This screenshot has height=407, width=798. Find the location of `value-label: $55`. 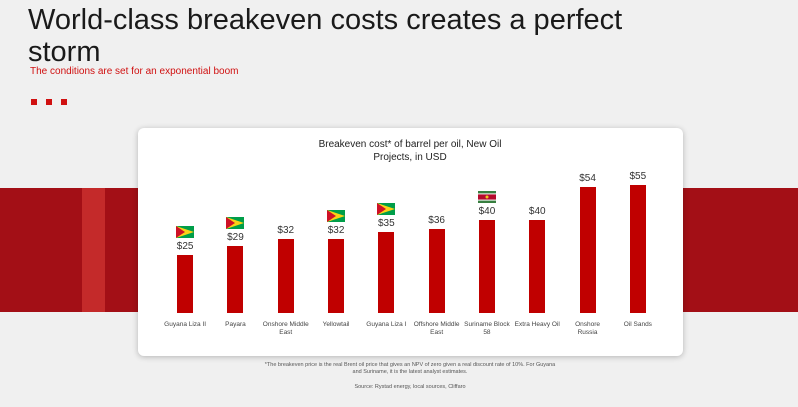

value-label: $55 is located at coordinates (638, 176).